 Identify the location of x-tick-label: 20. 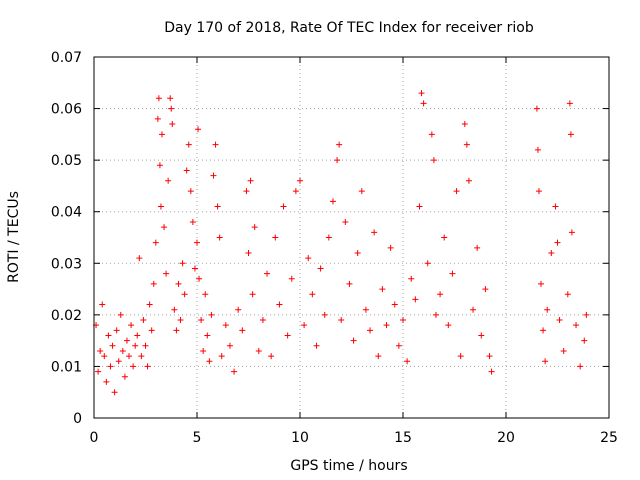
(506, 438).